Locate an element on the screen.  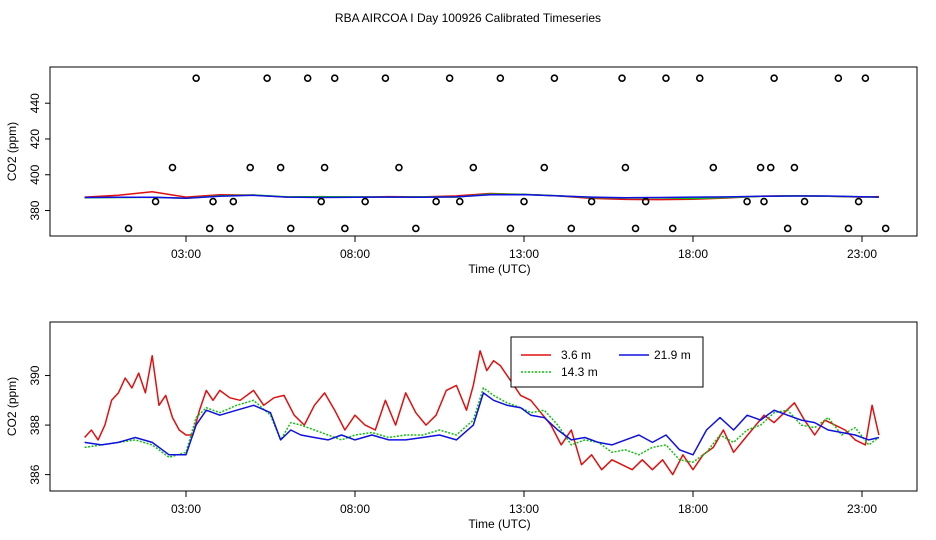
y-tick-label: 420 is located at coordinates (35, 139).